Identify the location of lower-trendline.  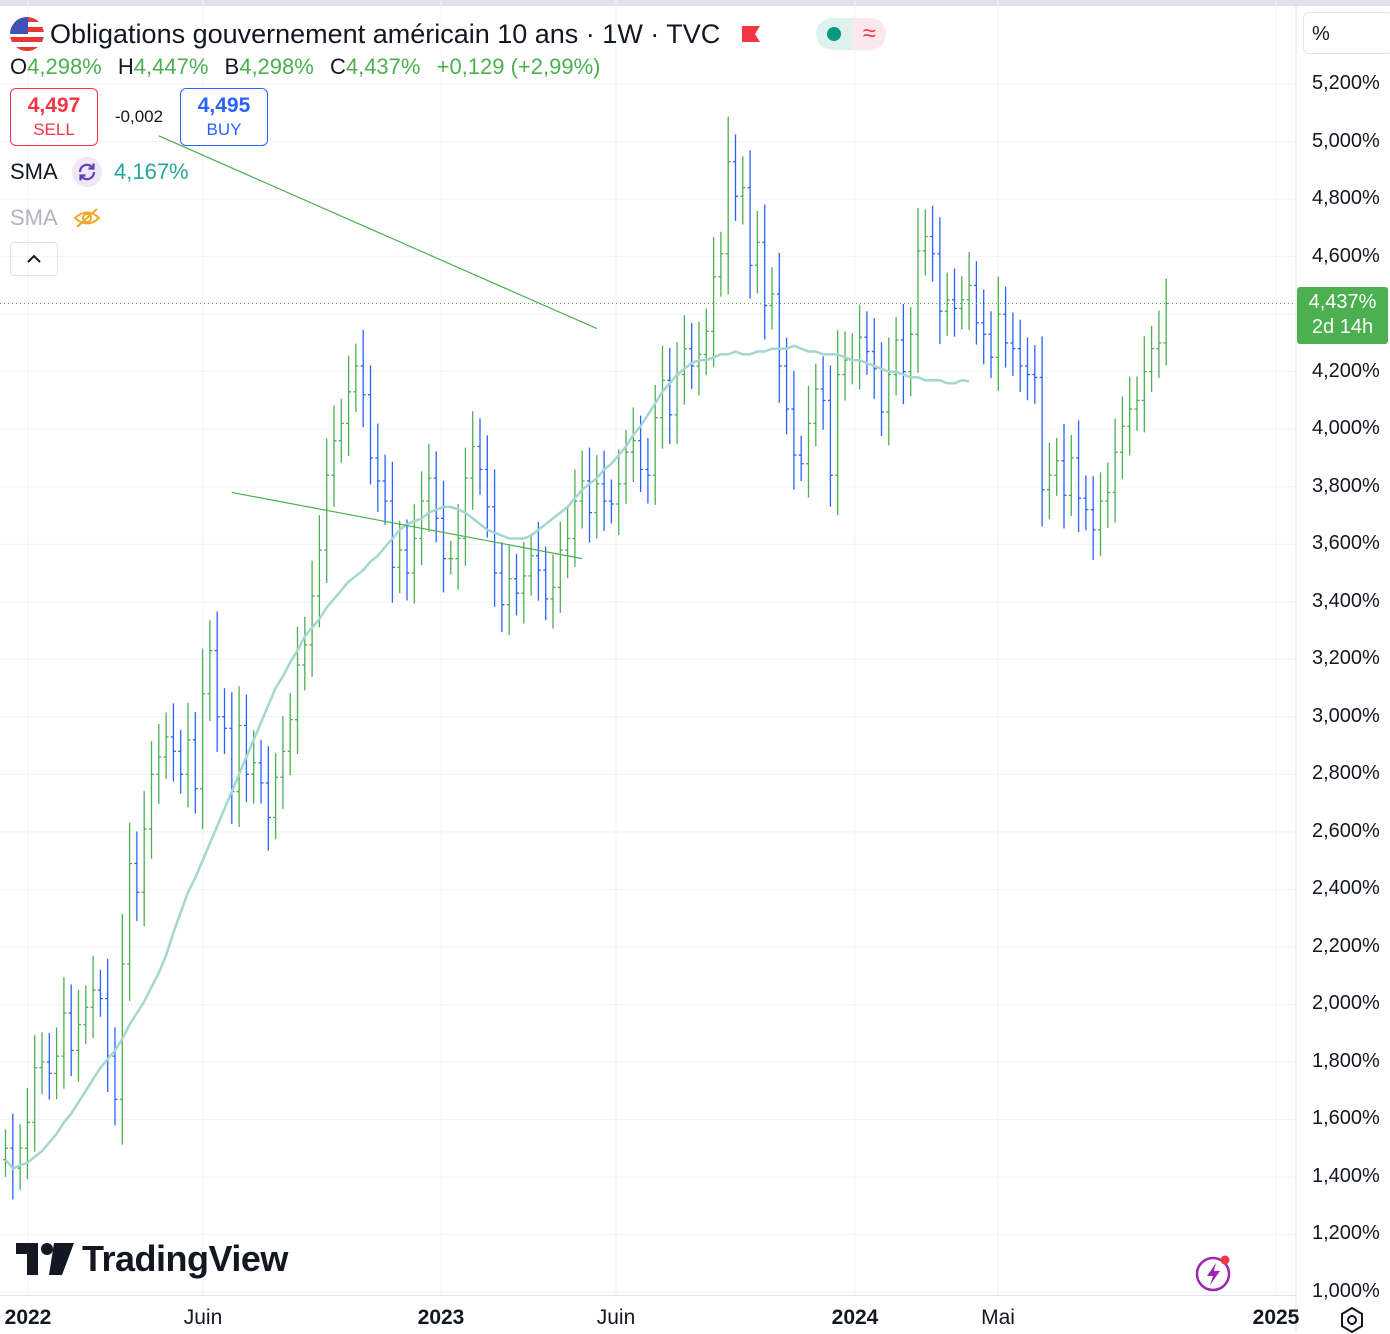
(407, 525).